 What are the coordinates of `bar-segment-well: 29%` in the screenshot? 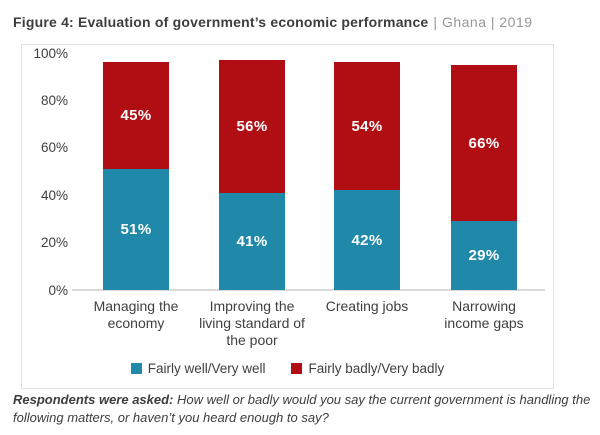 It's located at (484, 255).